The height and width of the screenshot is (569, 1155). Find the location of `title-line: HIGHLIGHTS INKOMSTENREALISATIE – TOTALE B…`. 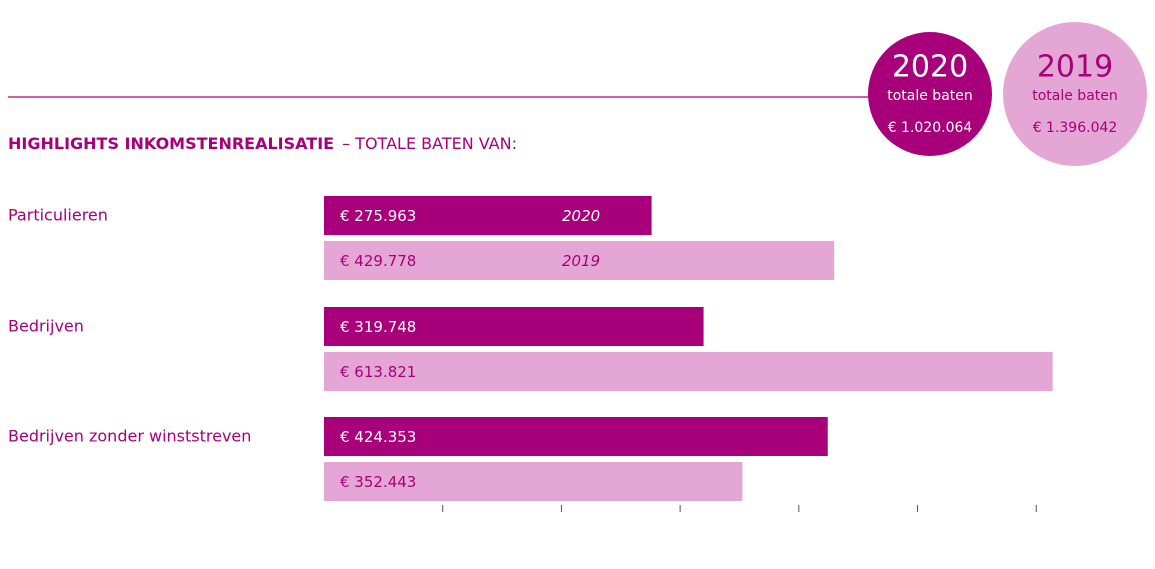

title-line: HIGHLIGHTS INKOMSTENREALISATIE – TOTALE B… is located at coordinates (262, 143).